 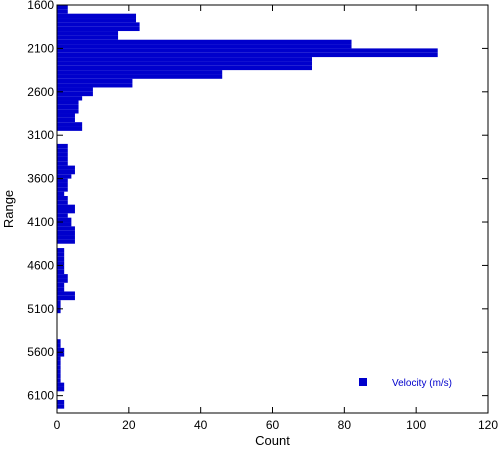 I want to click on x-tick-label: 60, so click(x=273, y=425).